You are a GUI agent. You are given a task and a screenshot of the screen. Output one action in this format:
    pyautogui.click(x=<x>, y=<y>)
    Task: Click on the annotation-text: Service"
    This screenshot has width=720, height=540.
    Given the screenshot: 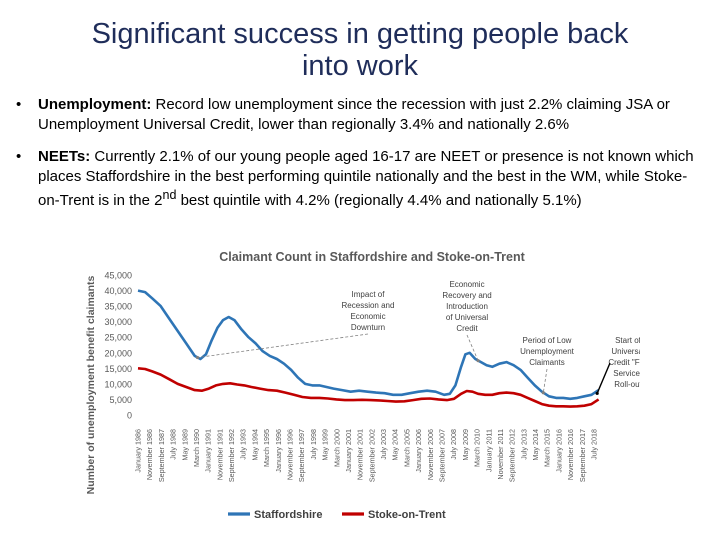 What is the action you would take?
    pyautogui.click(x=626, y=373)
    